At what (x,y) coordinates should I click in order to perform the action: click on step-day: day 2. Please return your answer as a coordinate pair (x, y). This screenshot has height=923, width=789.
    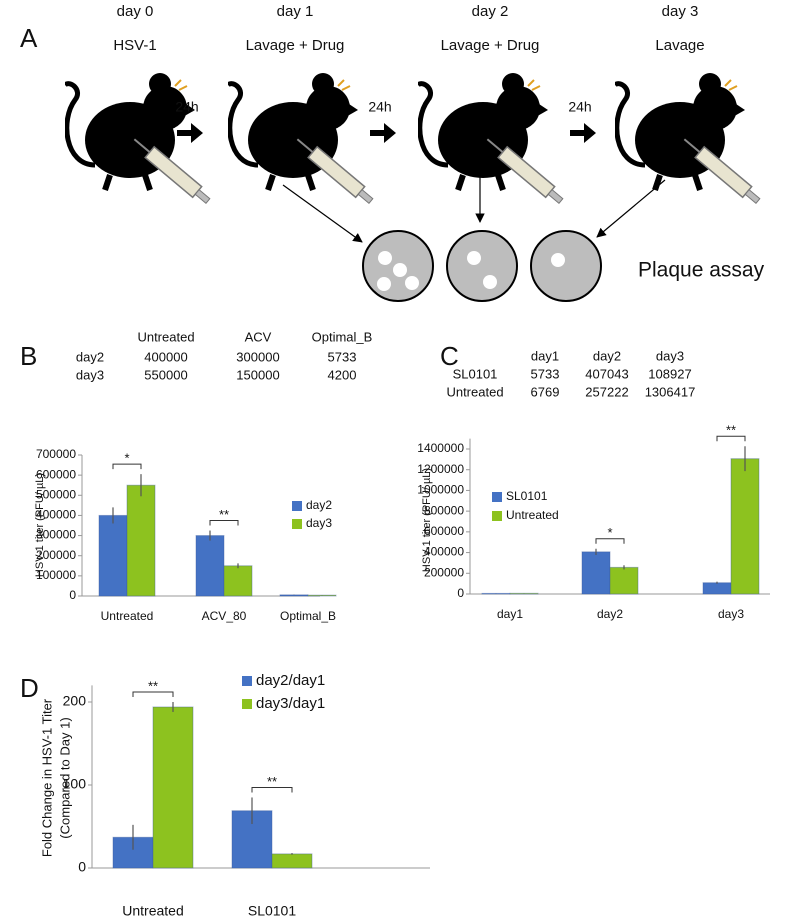
    Looking at the image, I should click on (490, 11).